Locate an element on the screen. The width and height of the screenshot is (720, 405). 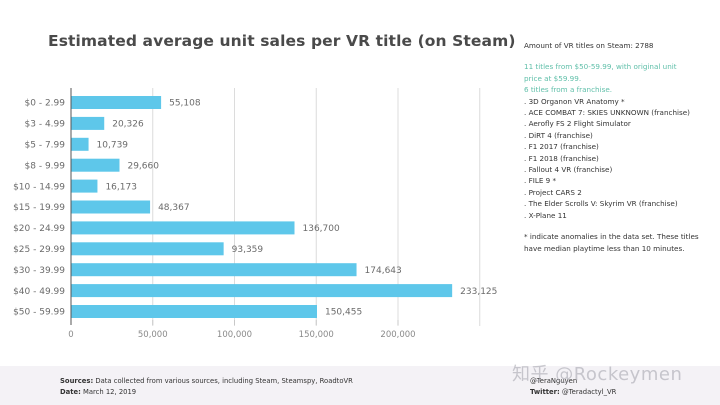
vr-title-count: Amount of VR titles on Steam: 2788 is located at coordinates (589, 45).